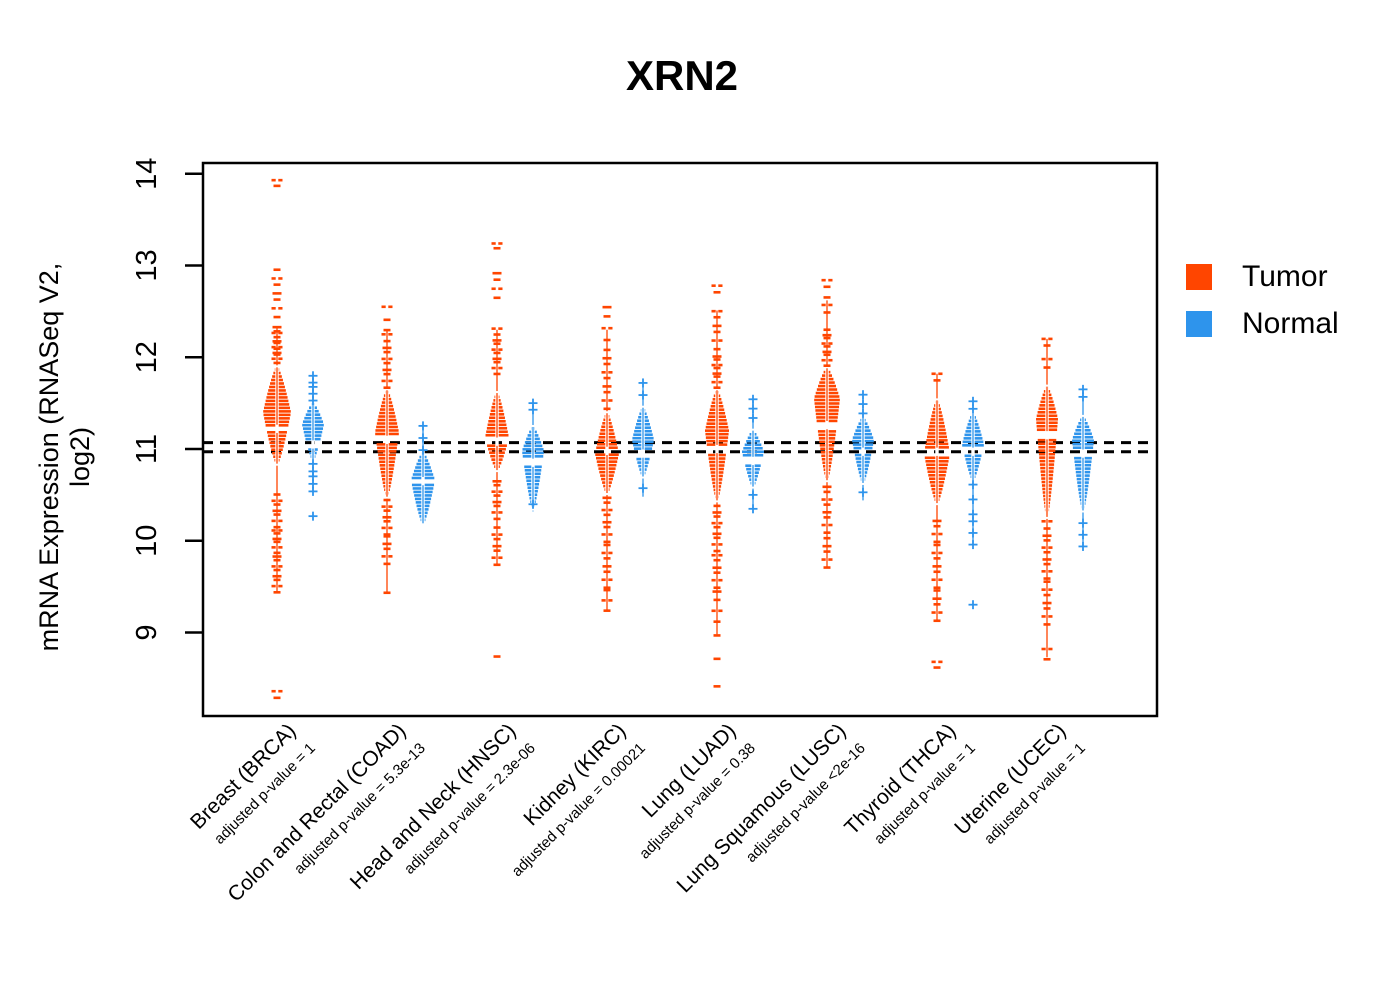 The height and width of the screenshot is (1000, 1400). What do you see at coordinates (827, 423) in the screenshot?
I see `violin-tumor-lusc` at bounding box center [827, 423].